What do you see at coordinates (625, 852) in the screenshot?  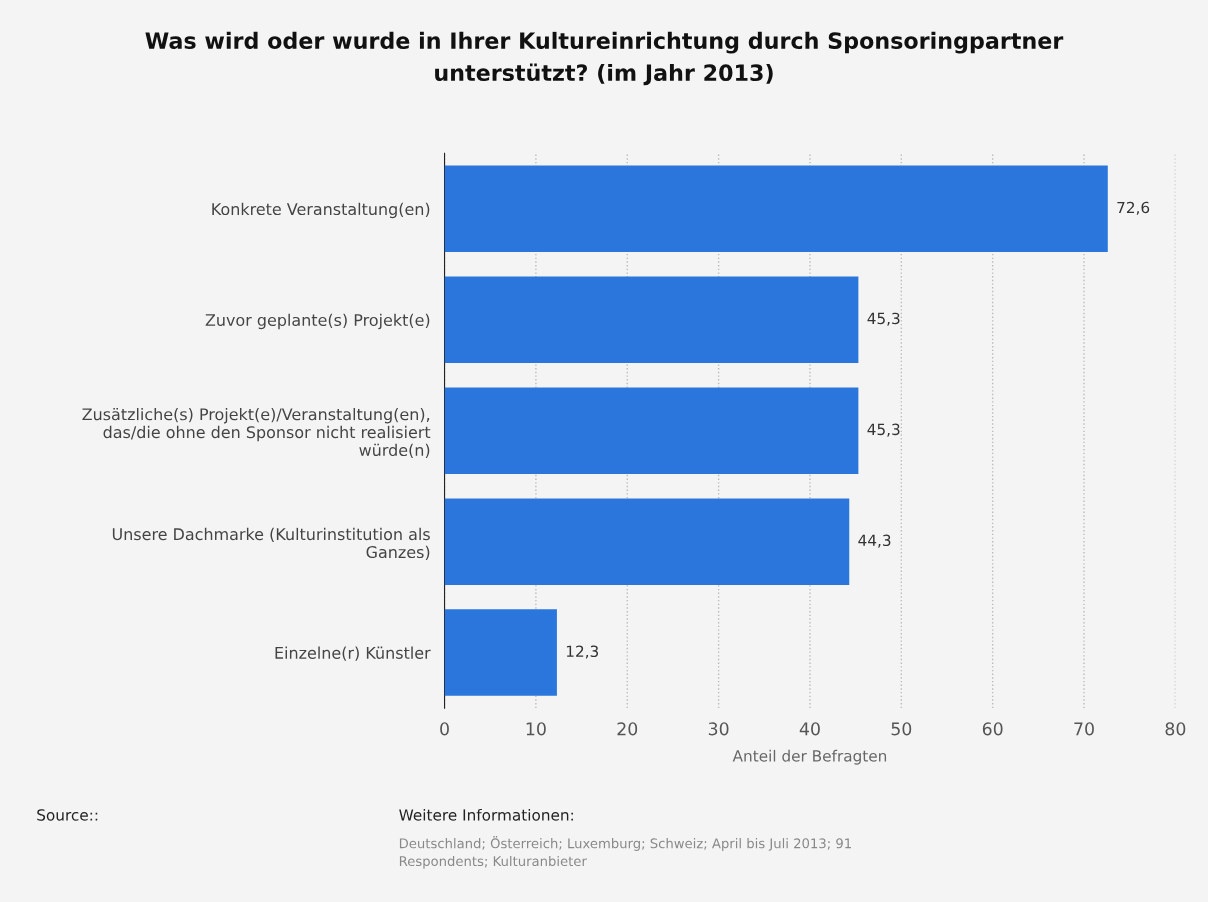 I see `text: Deutschland; Österreich; Luxemburg; Schweiz; April bis Juli 2013; 91 Respondents; Kulturanbieter` at bounding box center [625, 852].